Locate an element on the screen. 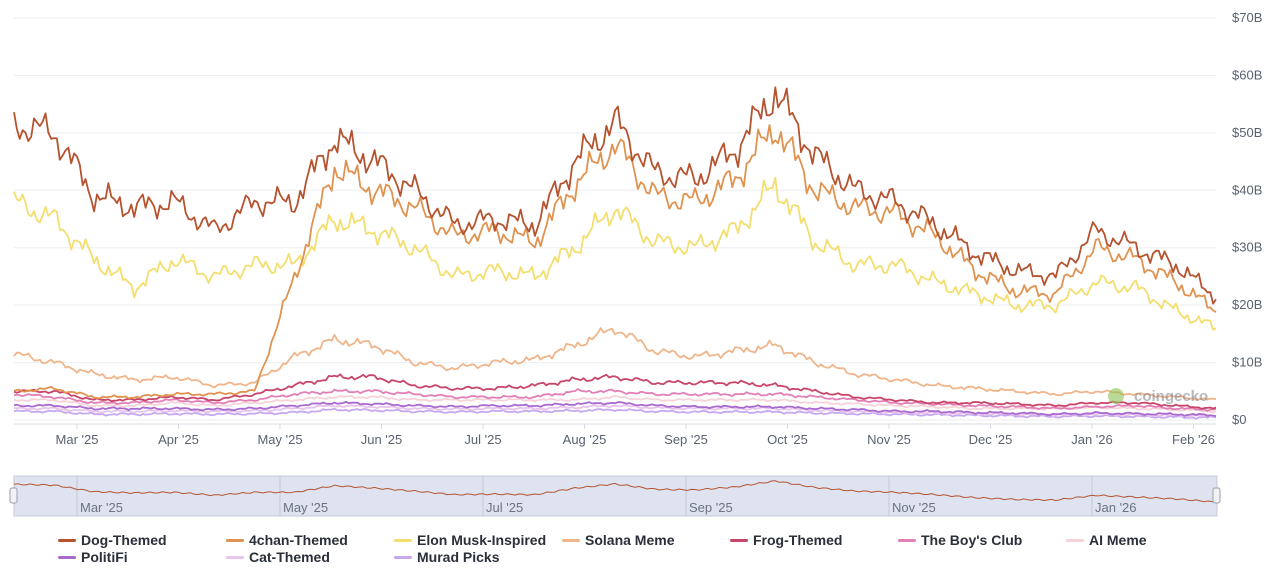 Image resolution: width=1280 pixels, height=570 pixels. legend-item-4chan-themed: 4chan-Themed is located at coordinates (287, 540).